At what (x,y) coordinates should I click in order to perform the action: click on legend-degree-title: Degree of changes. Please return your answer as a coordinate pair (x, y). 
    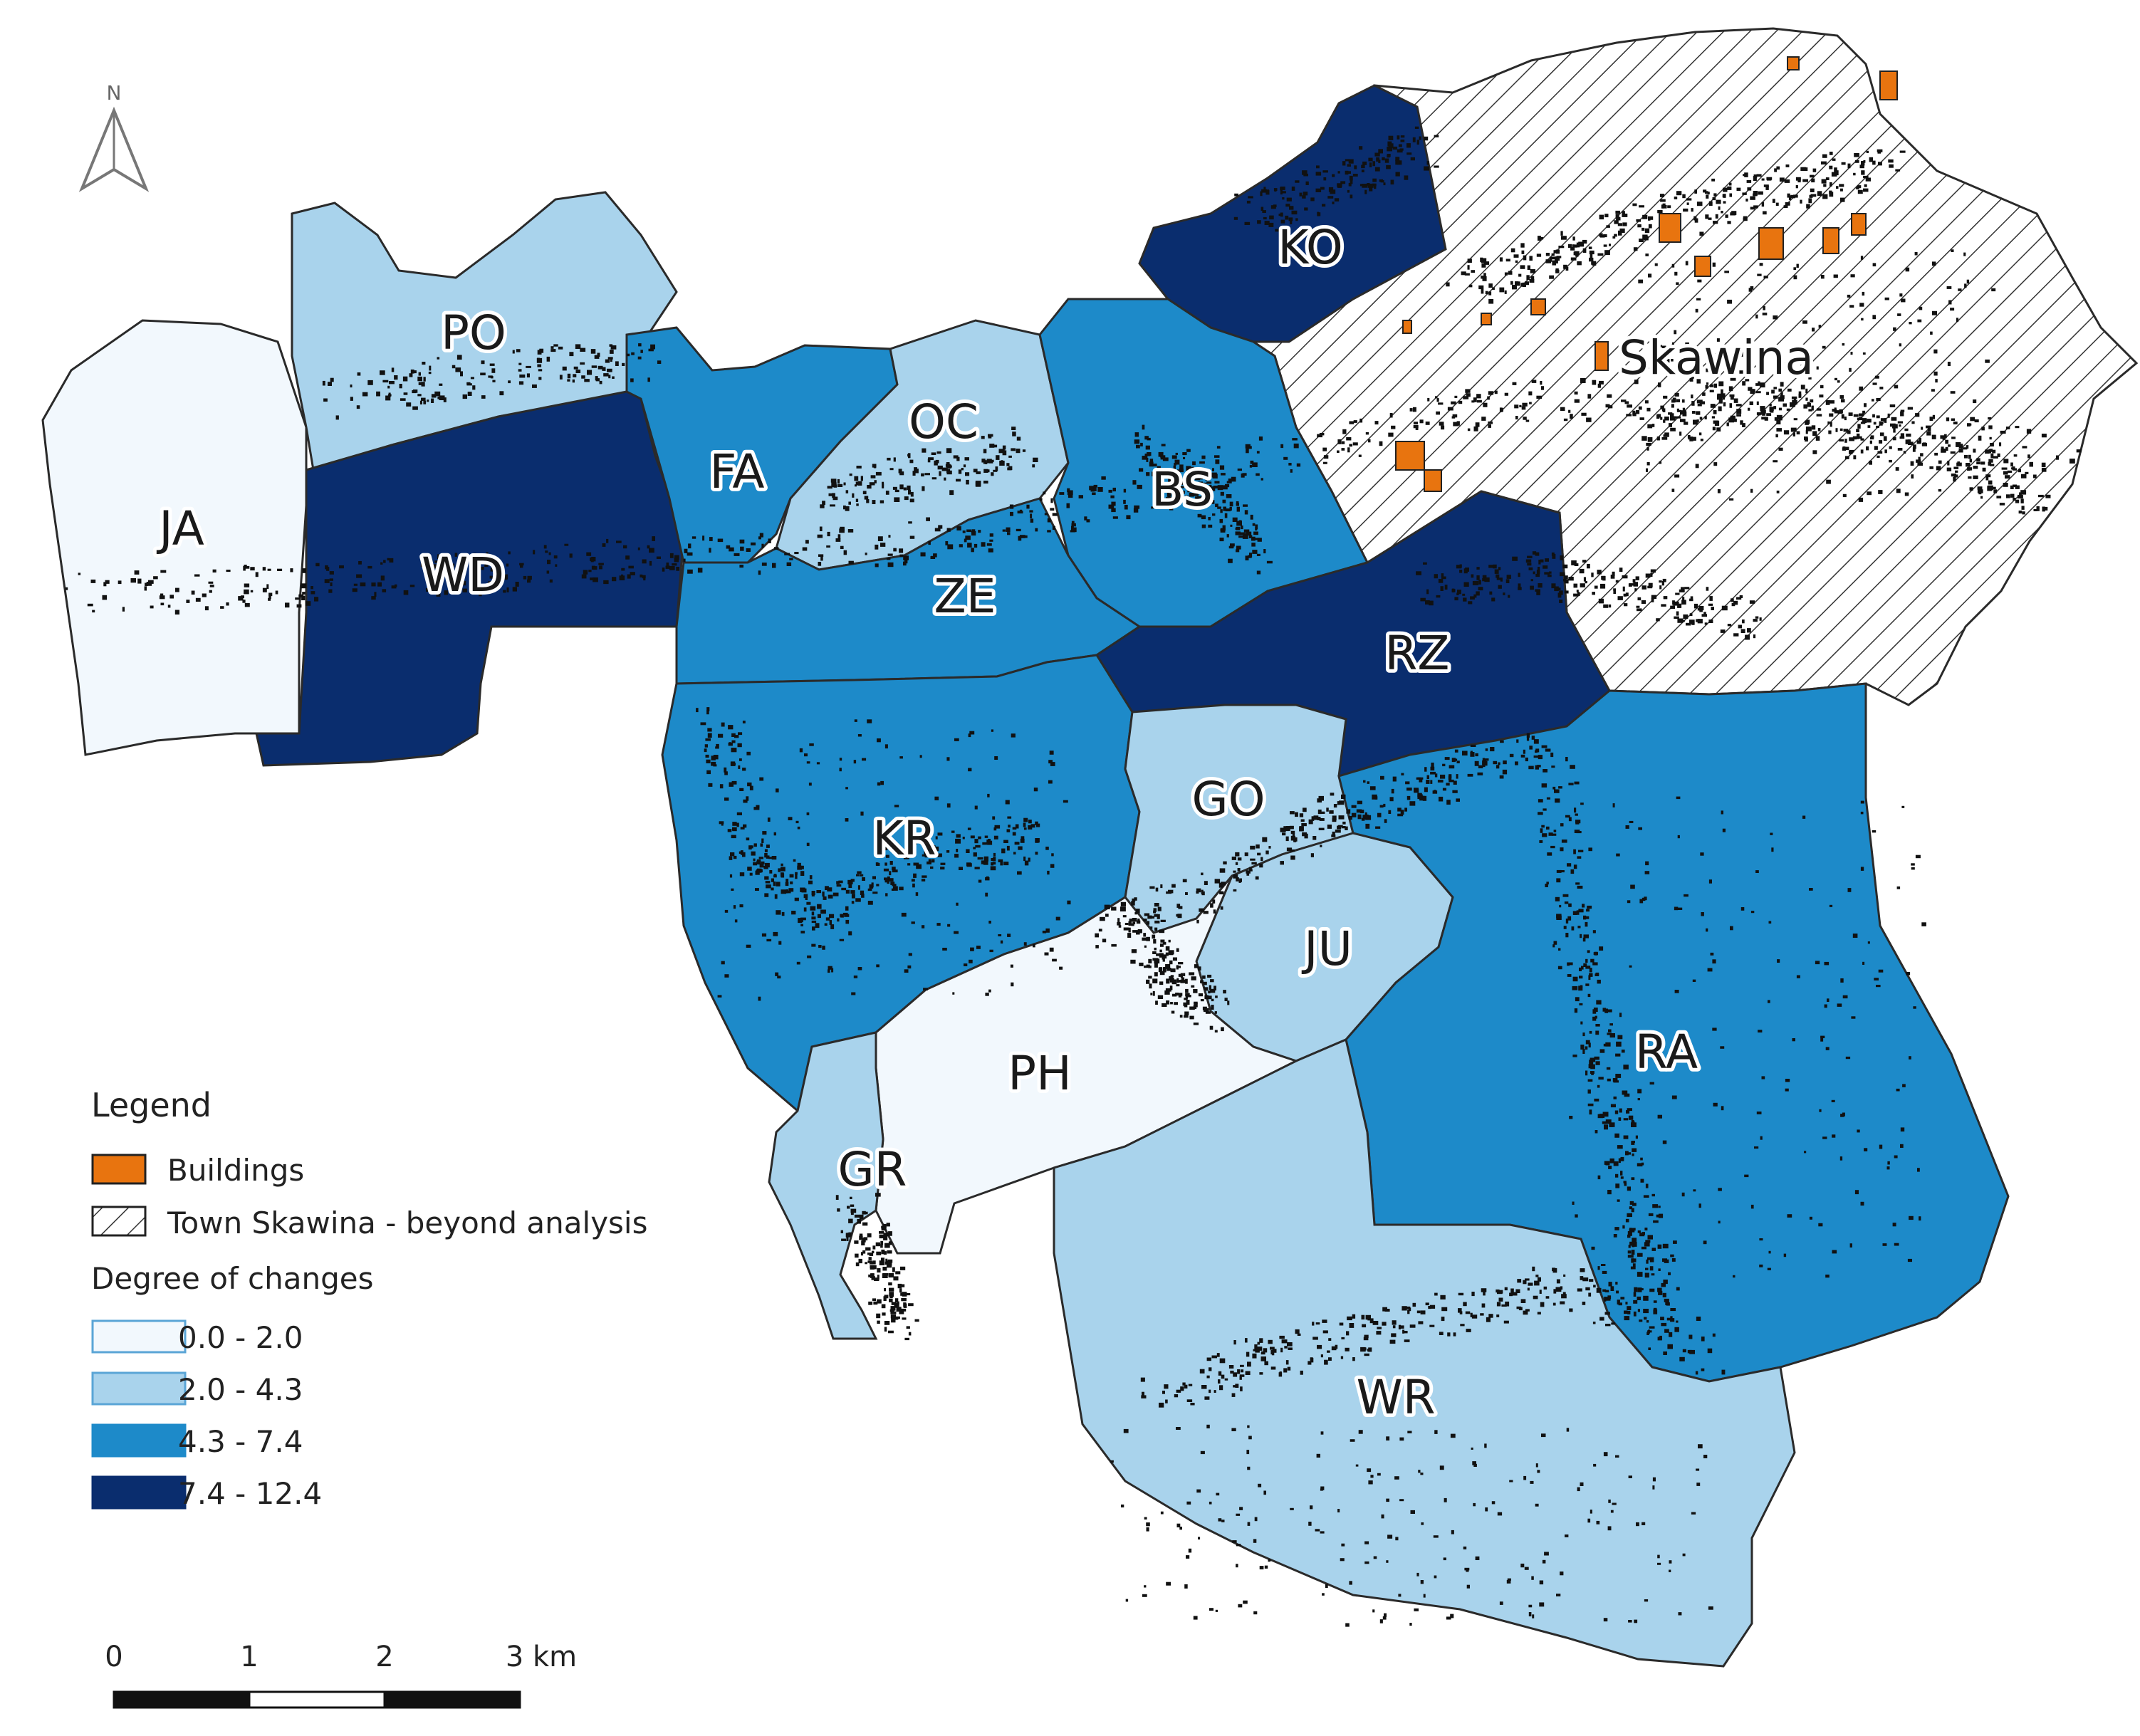
    Looking at the image, I should click on (233, 1279).